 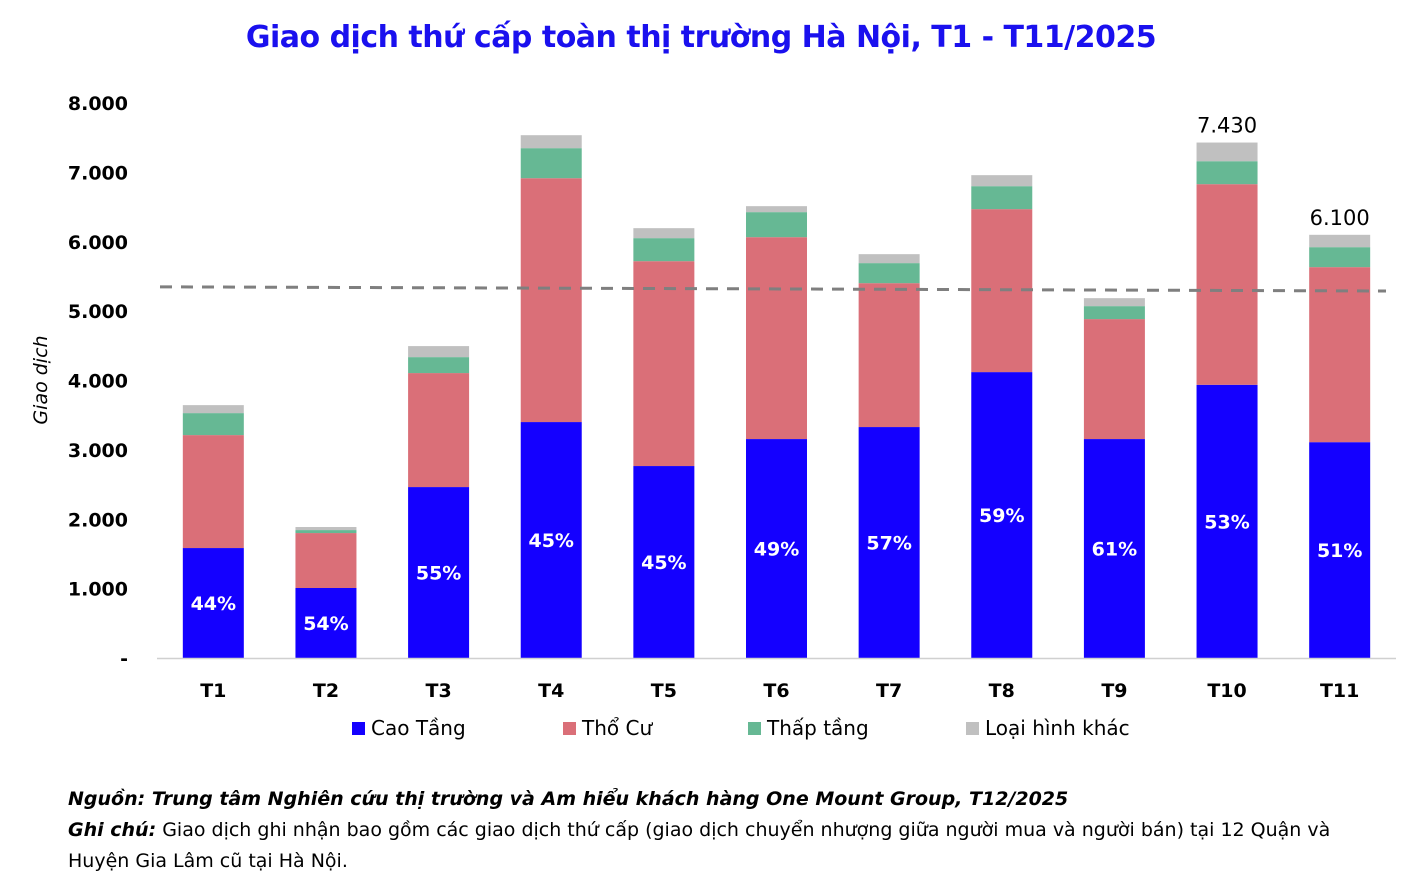 I want to click on x-tick-label: T4, so click(x=551, y=691).